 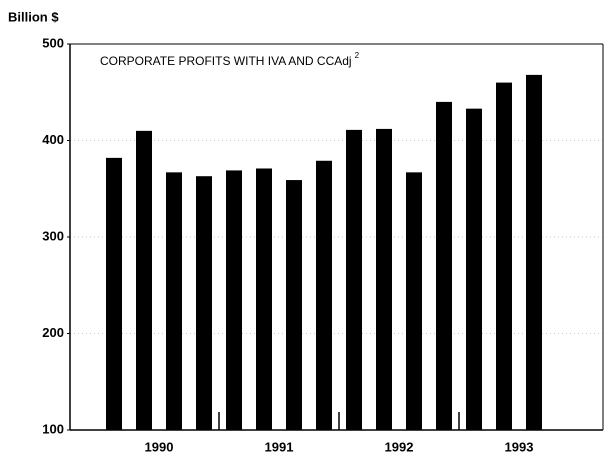 What do you see at coordinates (53, 139) in the screenshot?
I see `y-tick-label: 400` at bounding box center [53, 139].